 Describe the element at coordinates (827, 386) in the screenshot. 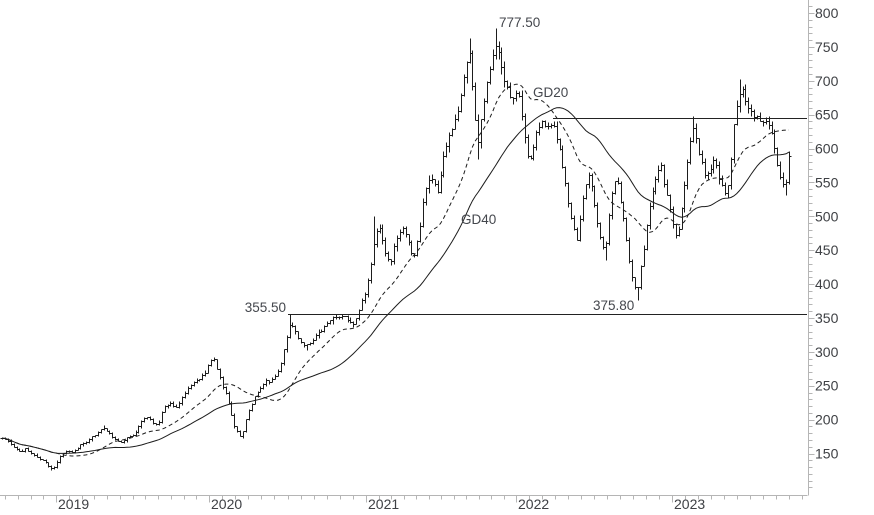

I see `y-axis-label: 250` at that location.